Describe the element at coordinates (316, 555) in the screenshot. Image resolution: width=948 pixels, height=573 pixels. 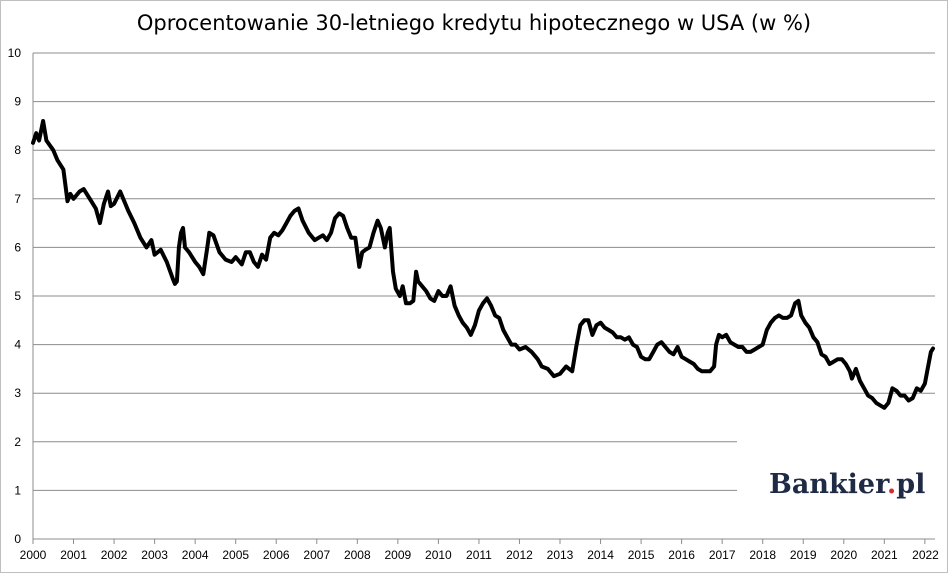
I see `x-tick-label: 2007` at that location.